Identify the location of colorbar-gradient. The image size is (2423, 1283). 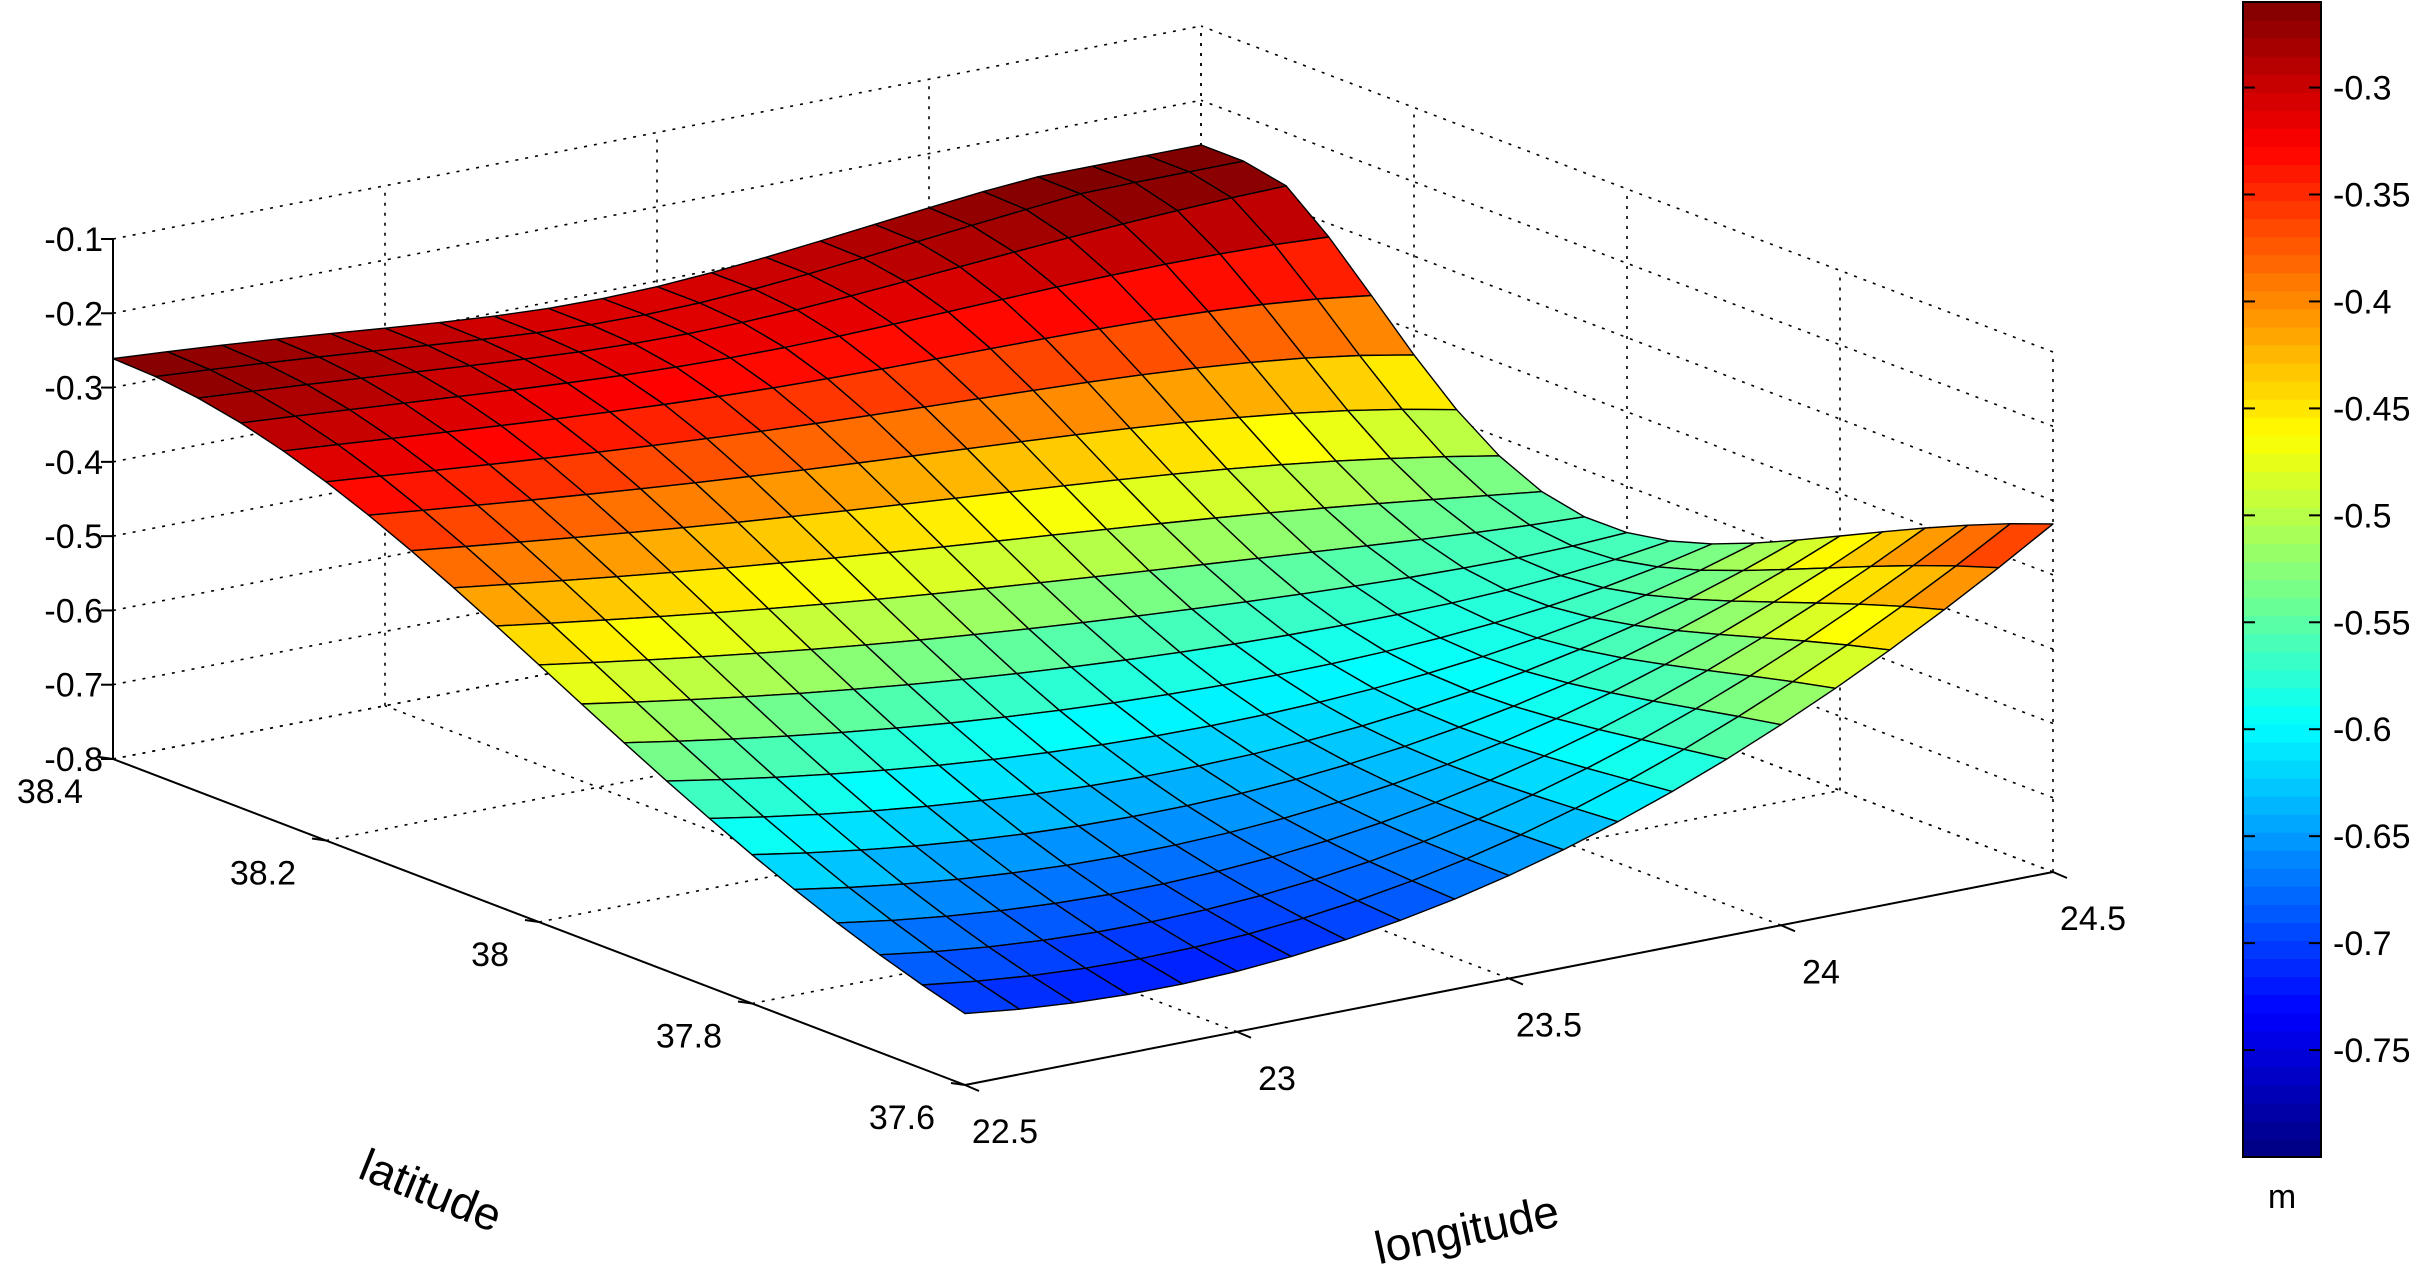
(2282, 580).